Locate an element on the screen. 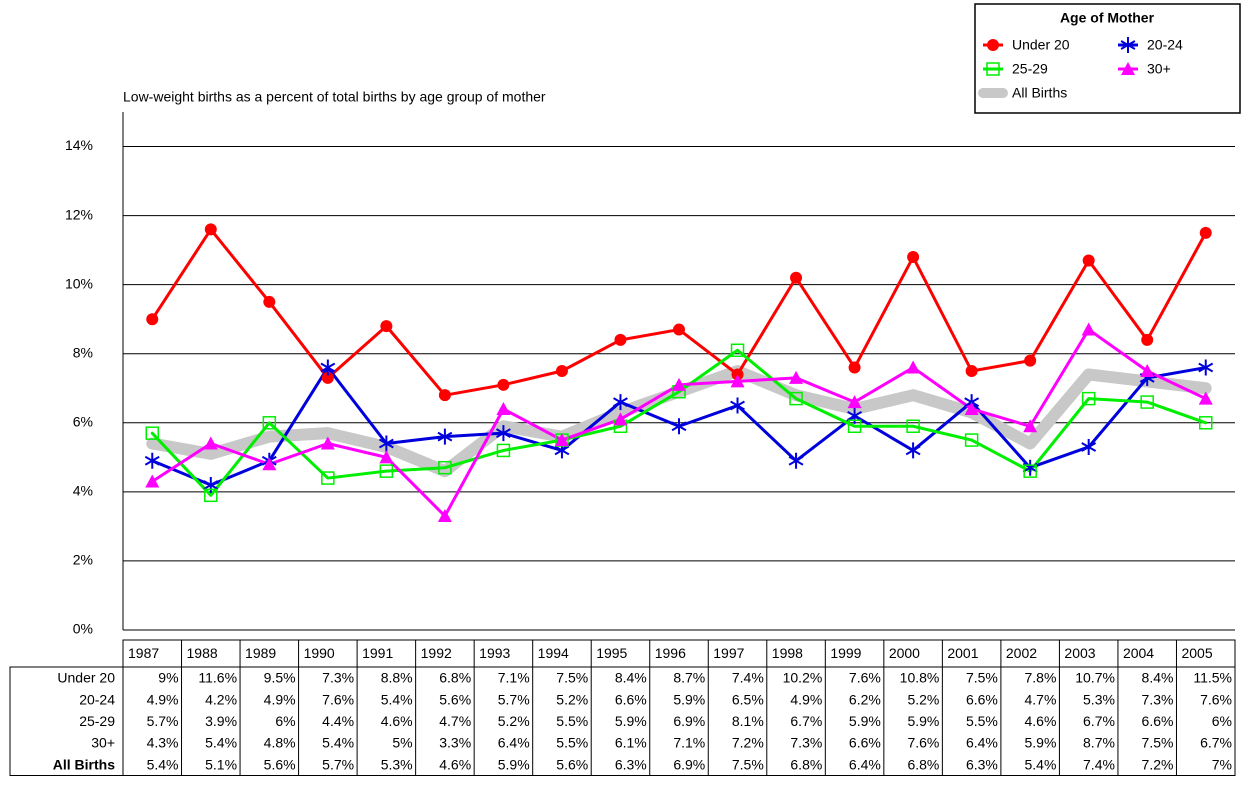  row-label: 20-24 is located at coordinates (97, 699).